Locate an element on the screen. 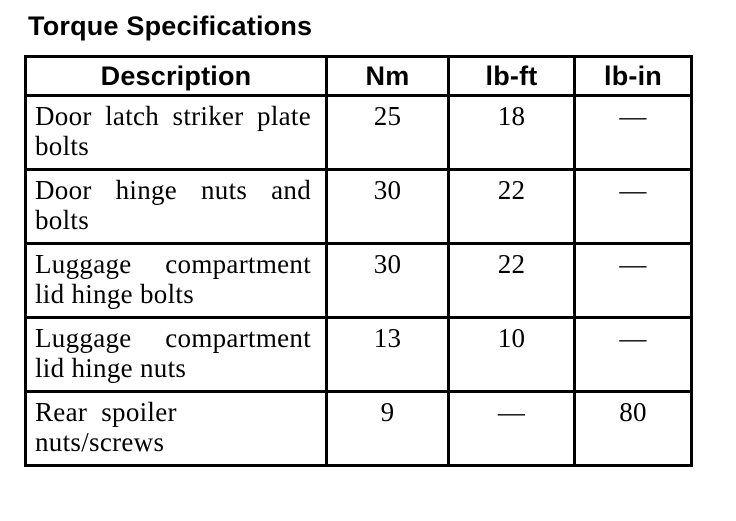 The width and height of the screenshot is (736, 521). col-header-lb-ft: lb-ft is located at coordinates (511, 76).